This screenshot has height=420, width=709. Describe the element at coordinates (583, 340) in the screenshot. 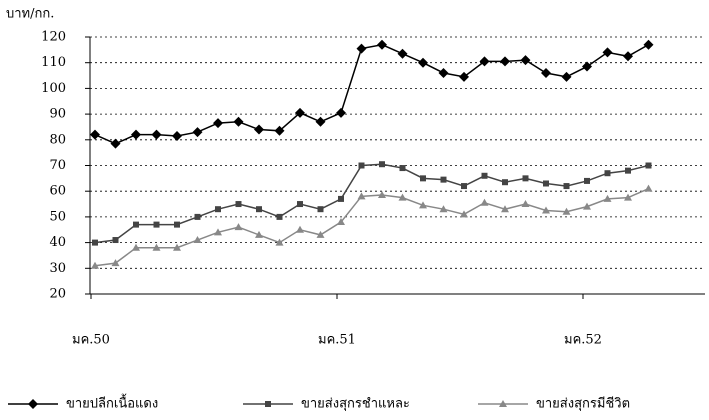

I see `x-tick-label: มค.52` at that location.